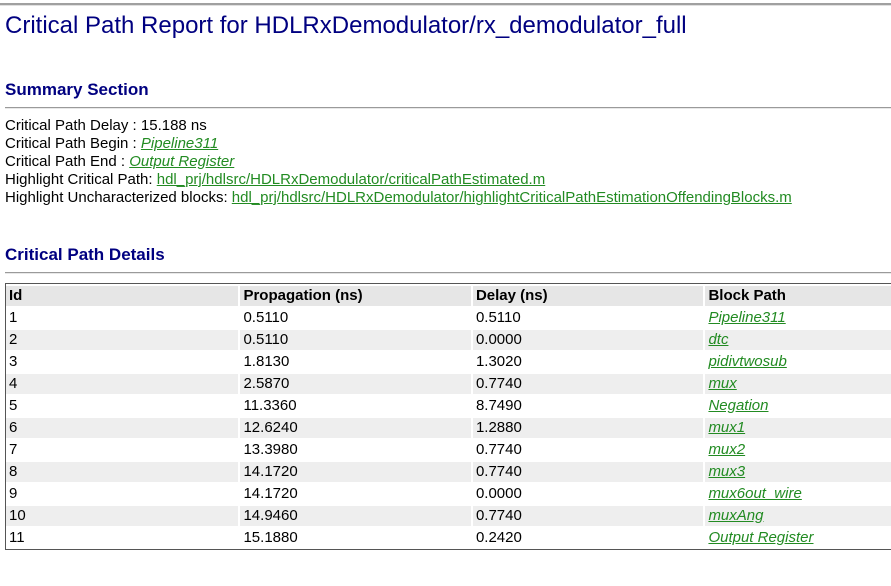 The width and height of the screenshot is (891, 586). What do you see at coordinates (355, 296) in the screenshot?
I see `column-header-propagation: Propagation (ns)` at bounding box center [355, 296].